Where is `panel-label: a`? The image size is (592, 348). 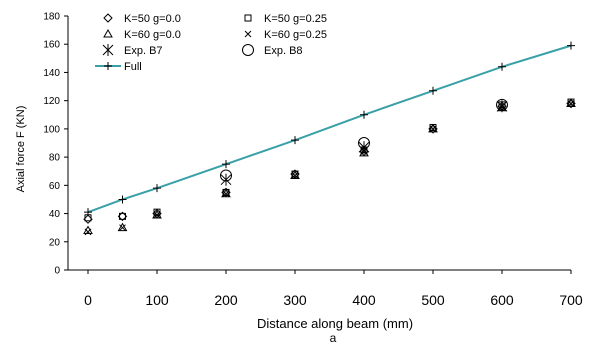
panel-label: a is located at coordinates (333, 337).